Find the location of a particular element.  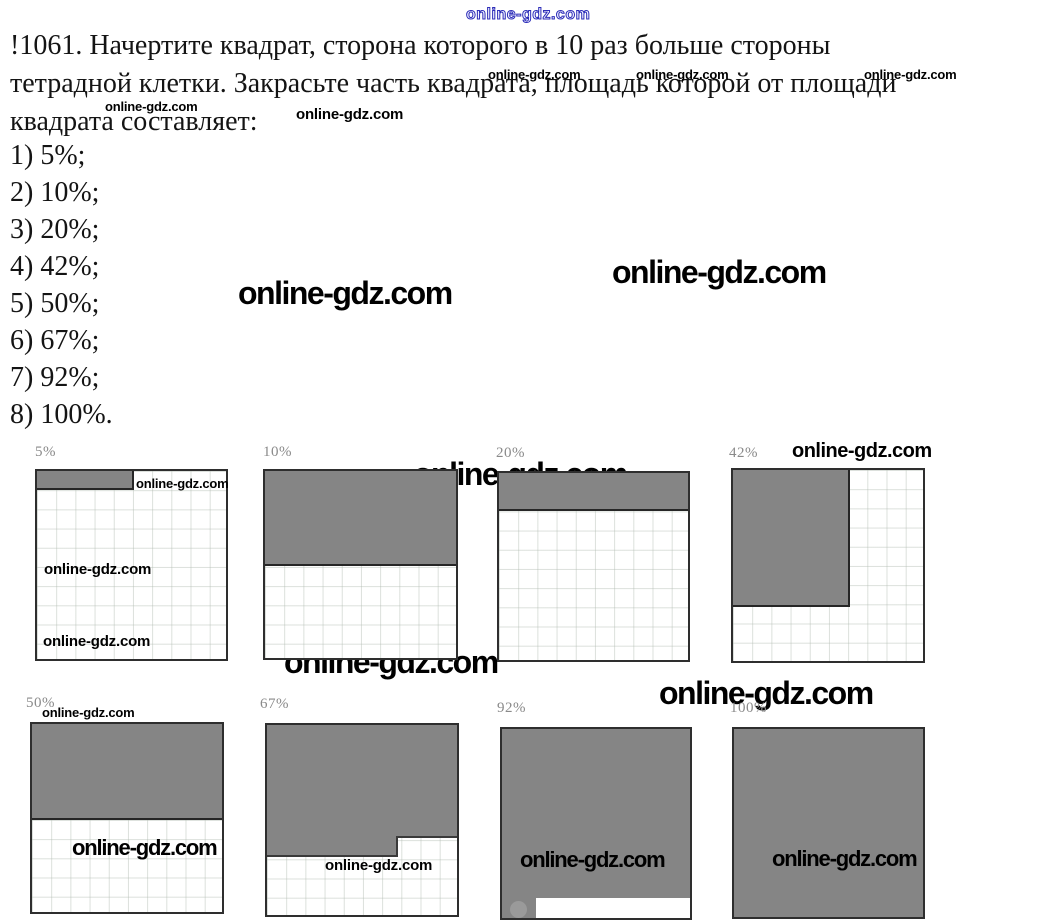

list-item-8: 8) 100%. is located at coordinates (61, 414).